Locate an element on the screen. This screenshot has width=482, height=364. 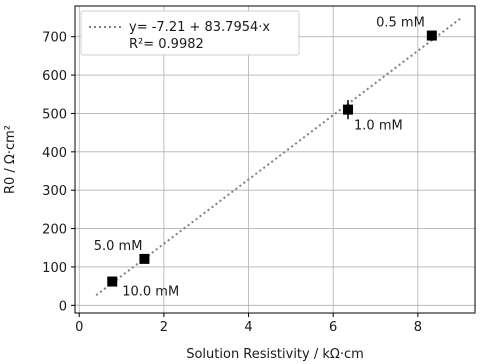
y-tick-label: 100 is located at coordinates (54, 268).